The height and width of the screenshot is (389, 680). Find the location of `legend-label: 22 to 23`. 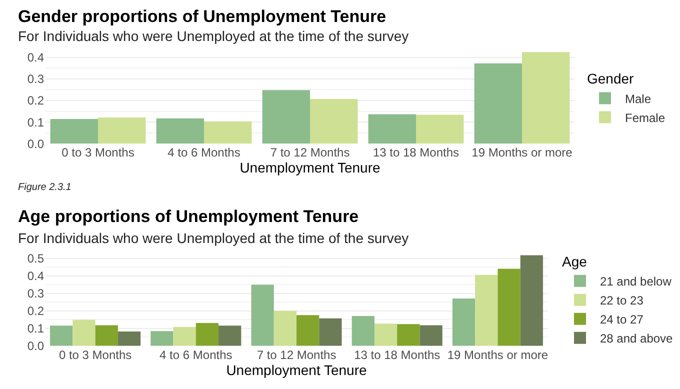

legend-label: 22 to 23 is located at coordinates (622, 301).